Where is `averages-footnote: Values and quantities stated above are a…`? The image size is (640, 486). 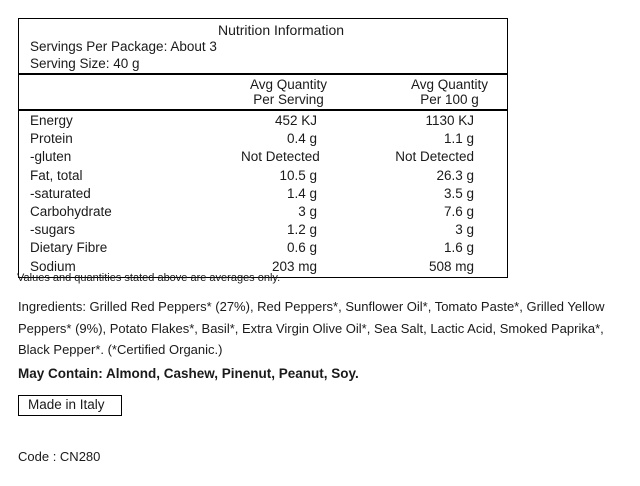 averages-footnote: Values and quantities stated above are a… is located at coordinates (149, 278).